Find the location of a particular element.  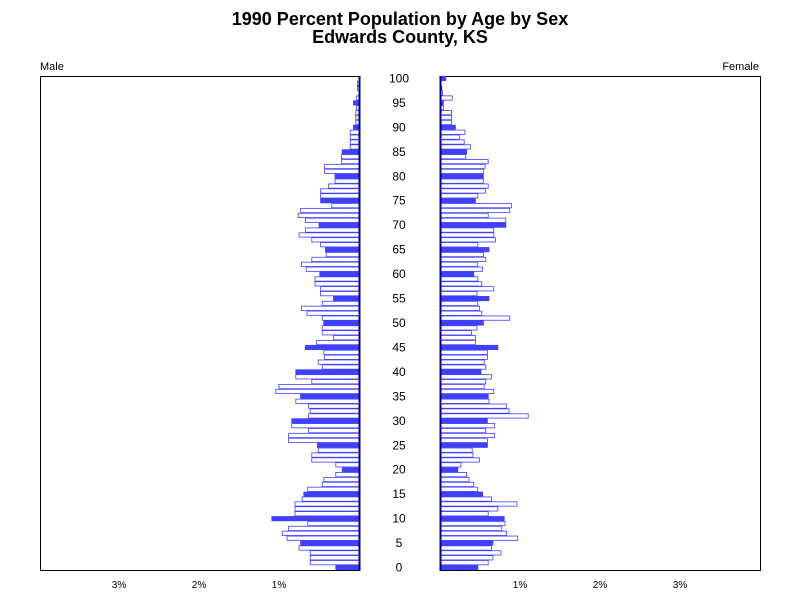

male-x-tick-label-1: 1% is located at coordinates (279, 585).